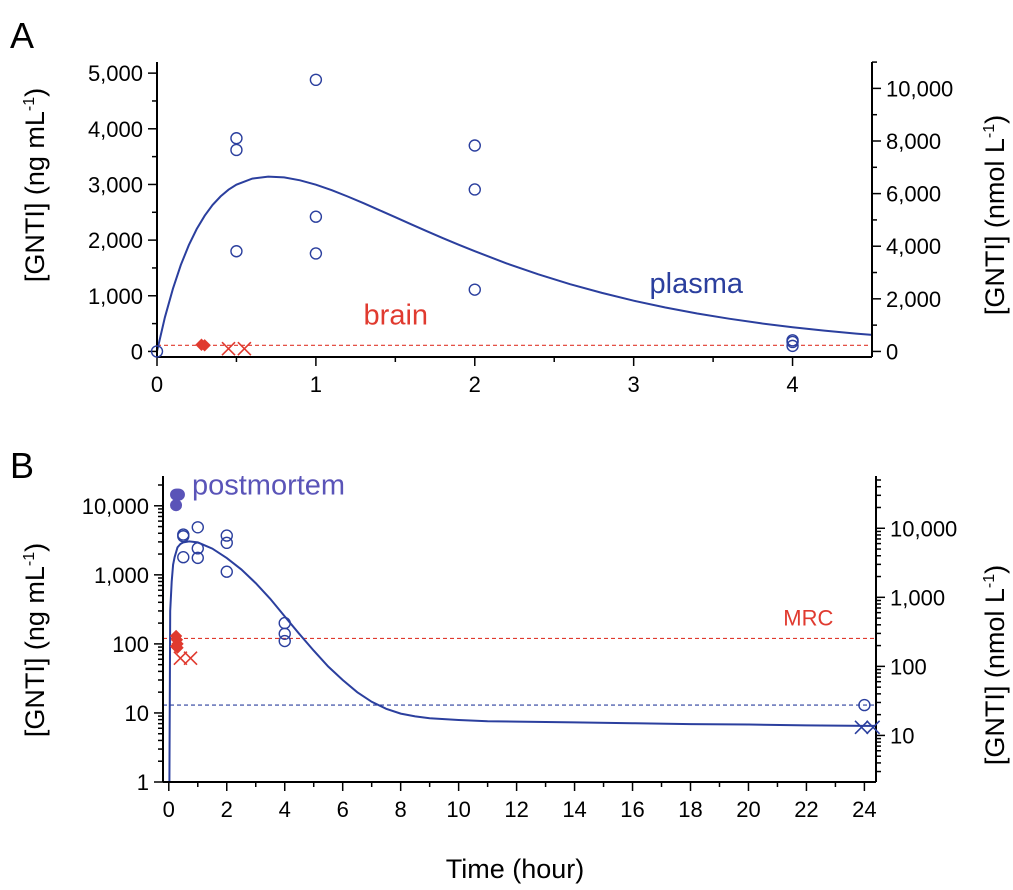 The height and width of the screenshot is (890, 1013). Describe the element at coordinates (690, 809) in the screenshot. I see `b-x-tick-label: 18` at that location.